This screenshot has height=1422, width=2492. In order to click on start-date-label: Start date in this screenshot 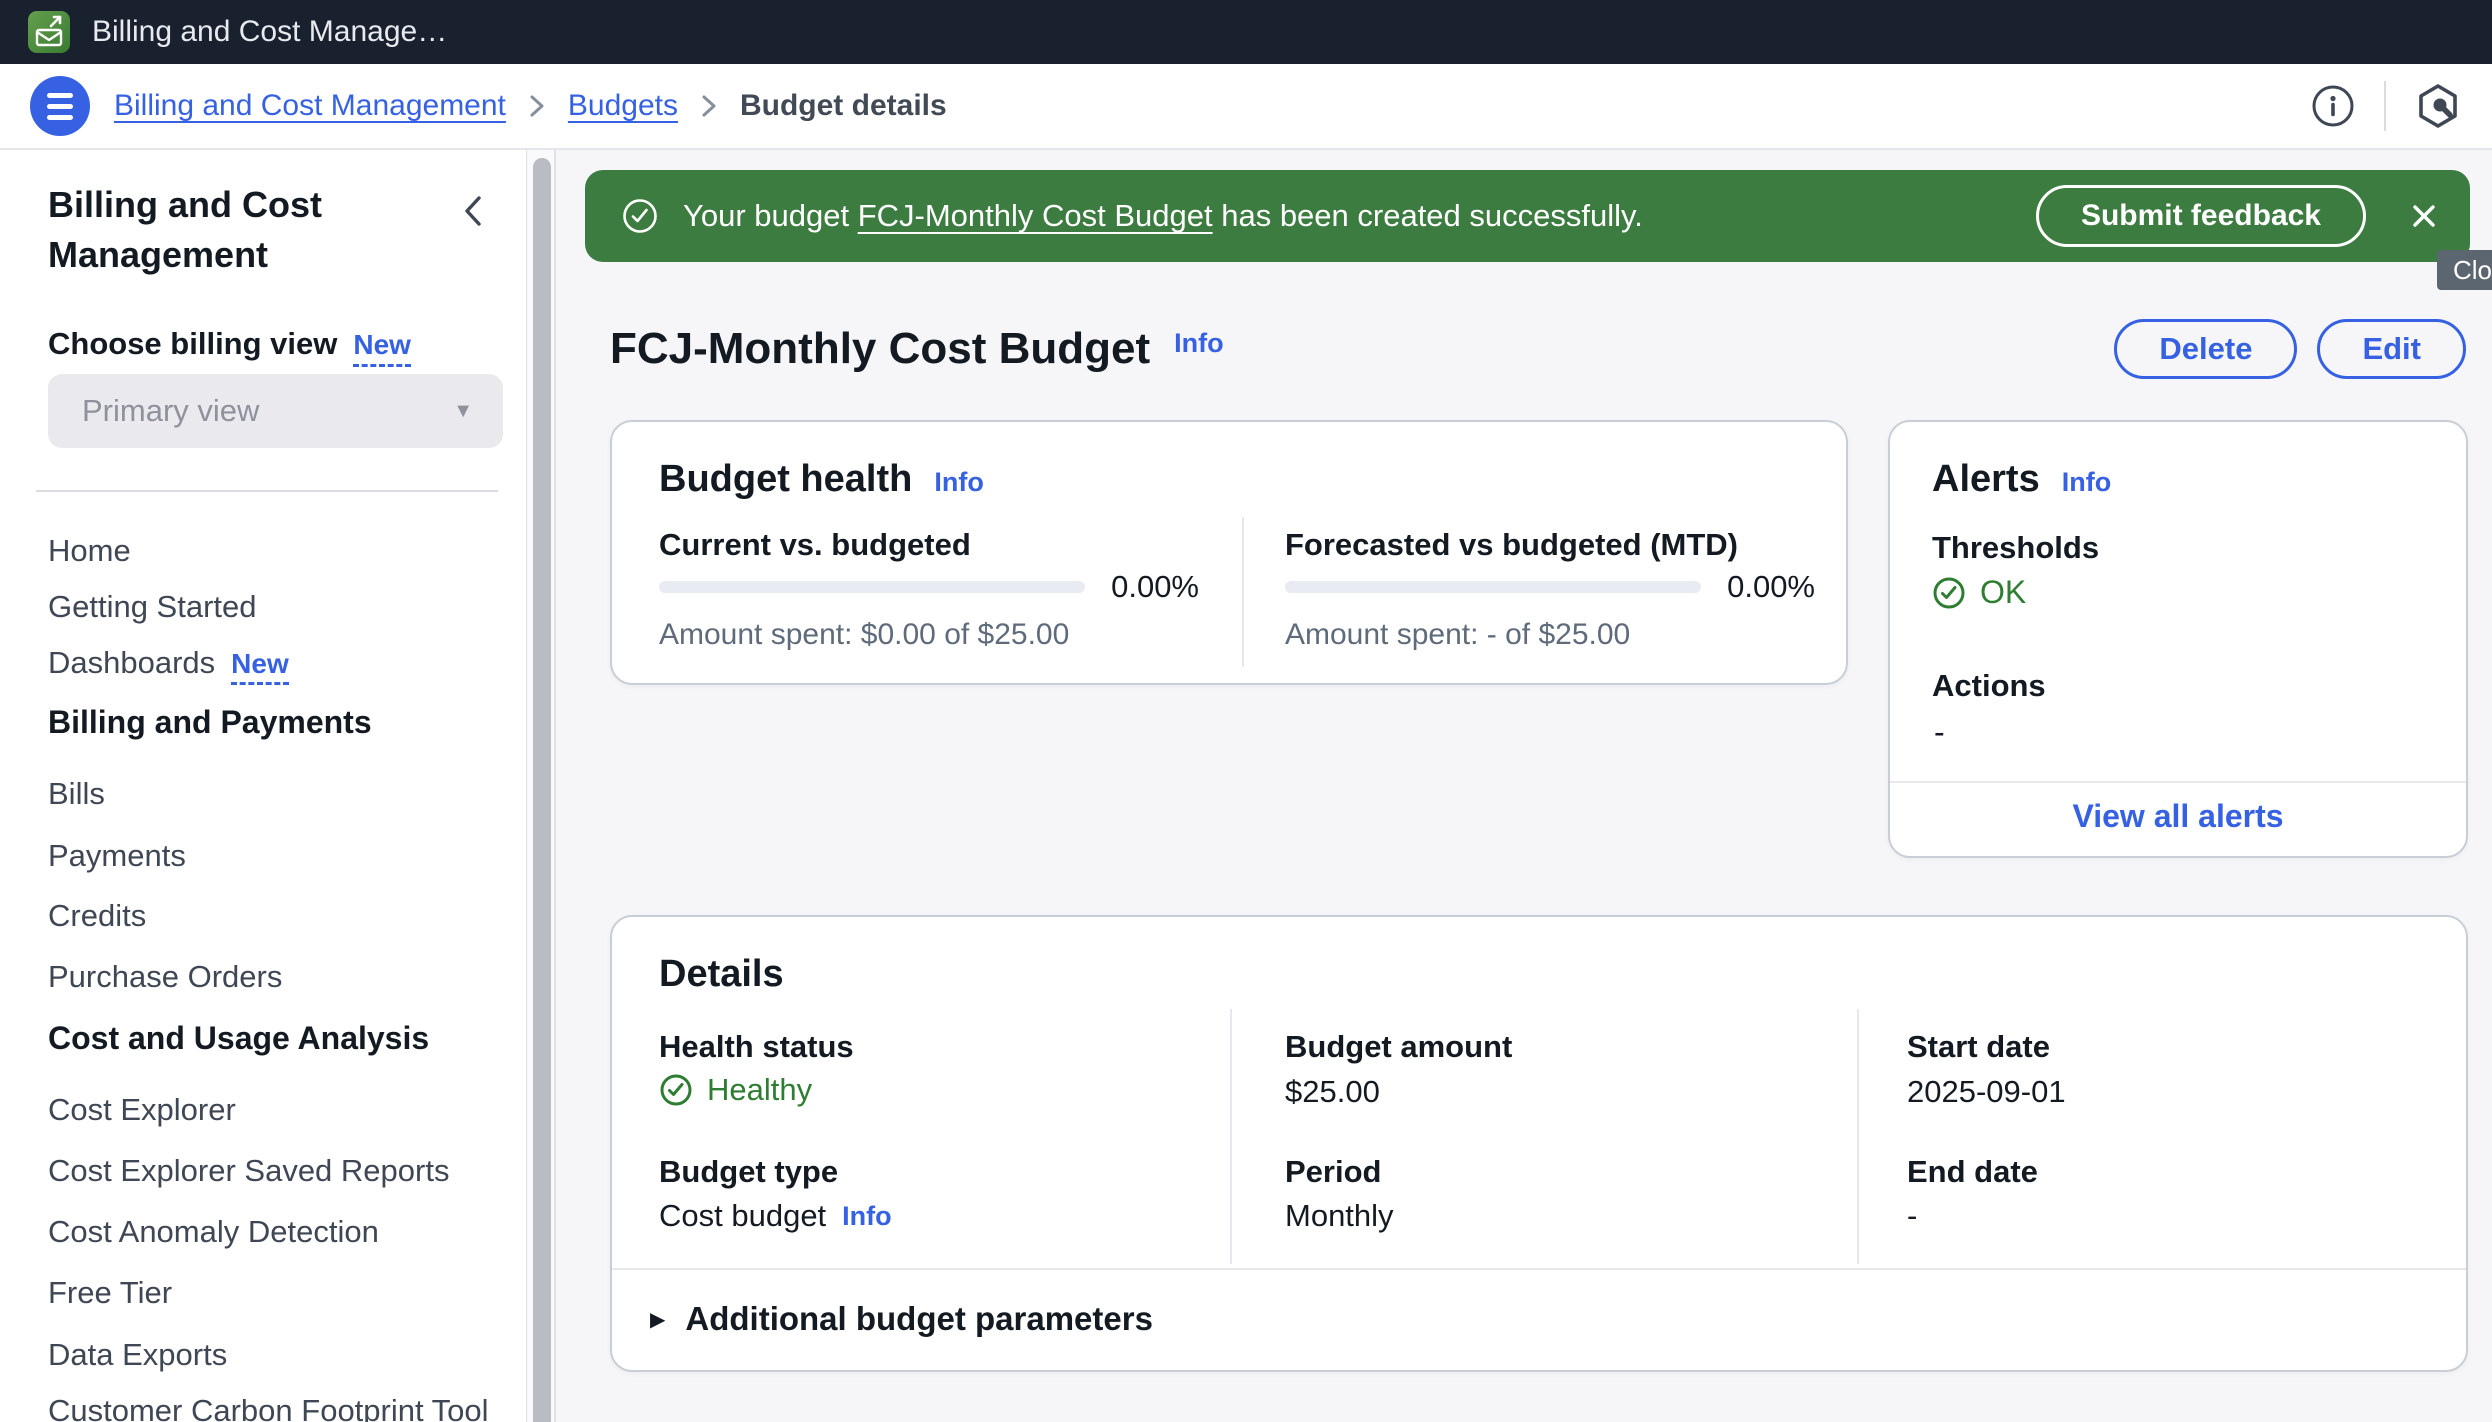, I will do `click(1978, 1046)`.